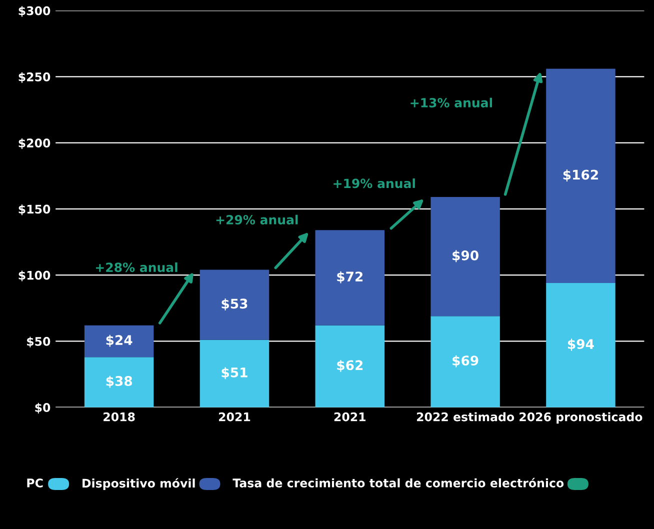  I want to click on data-label: $24, so click(119, 340).